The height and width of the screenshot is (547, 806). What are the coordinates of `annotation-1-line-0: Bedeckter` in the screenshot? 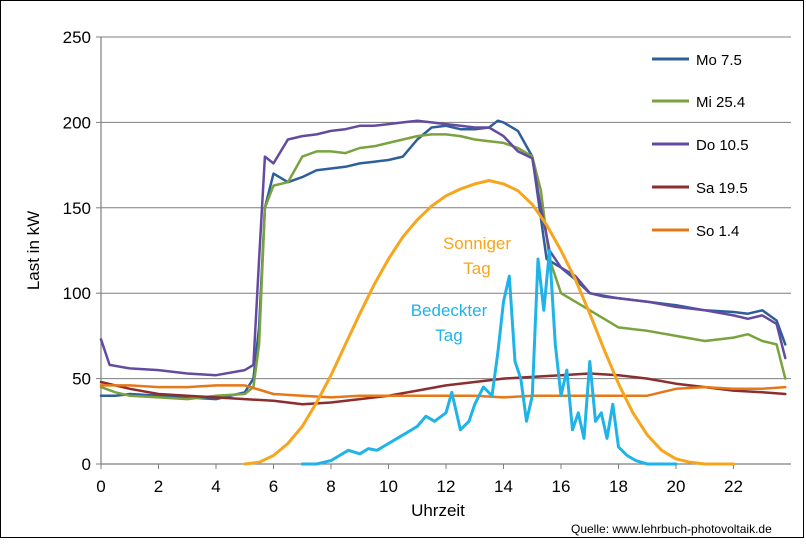 It's located at (449, 310).